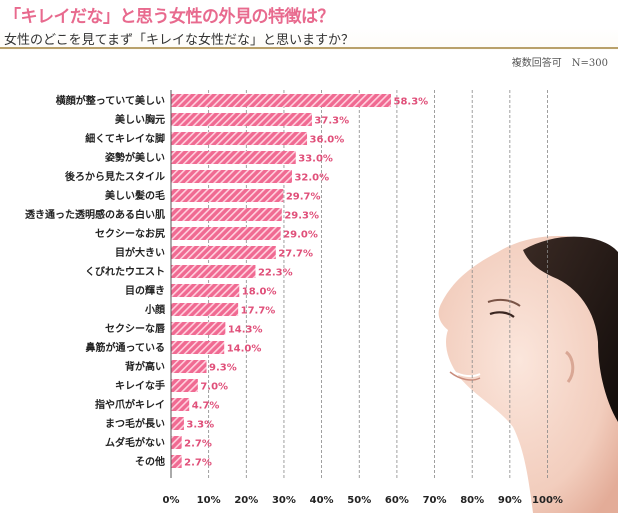 The image size is (618, 513). What do you see at coordinates (435, 500) in the screenshot?
I see `x-tick-label: 70%` at bounding box center [435, 500].